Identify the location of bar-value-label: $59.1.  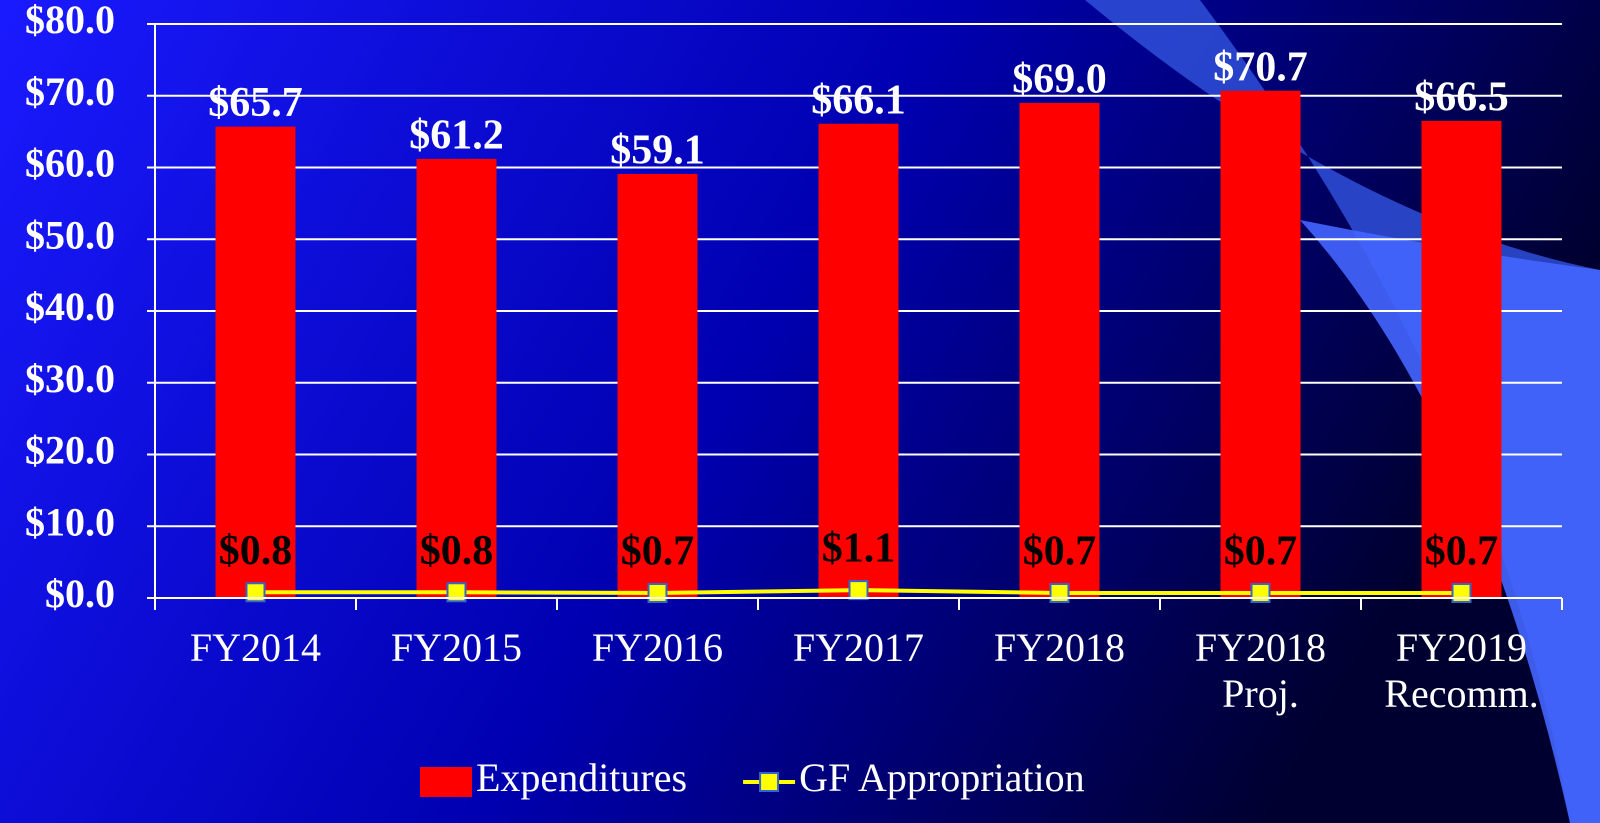
(657, 151).